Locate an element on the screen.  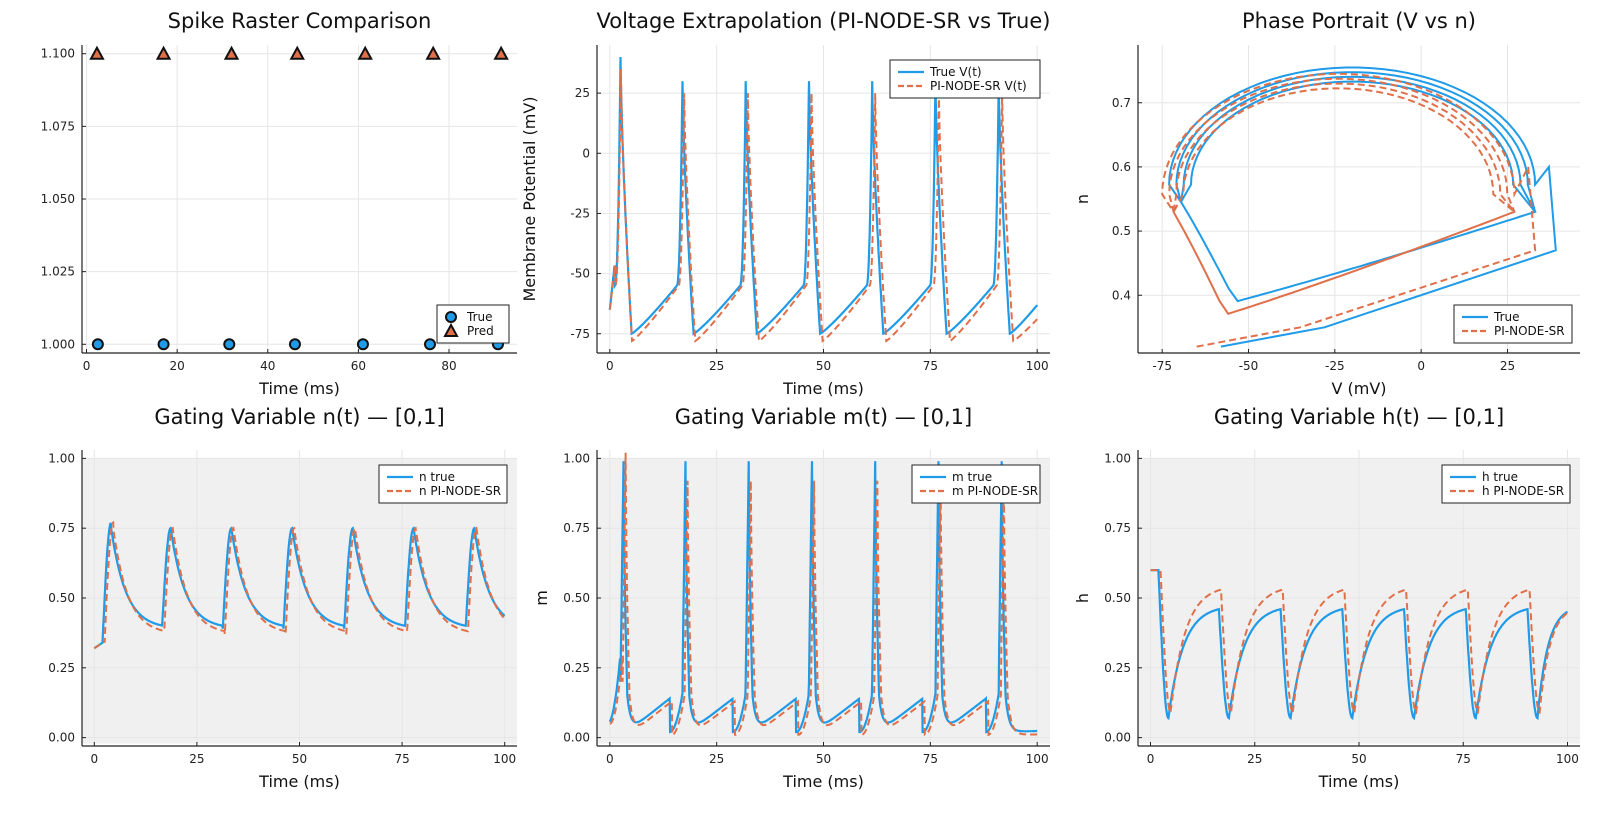
legend-label: h PI-NODE-SR is located at coordinates (1523, 491).